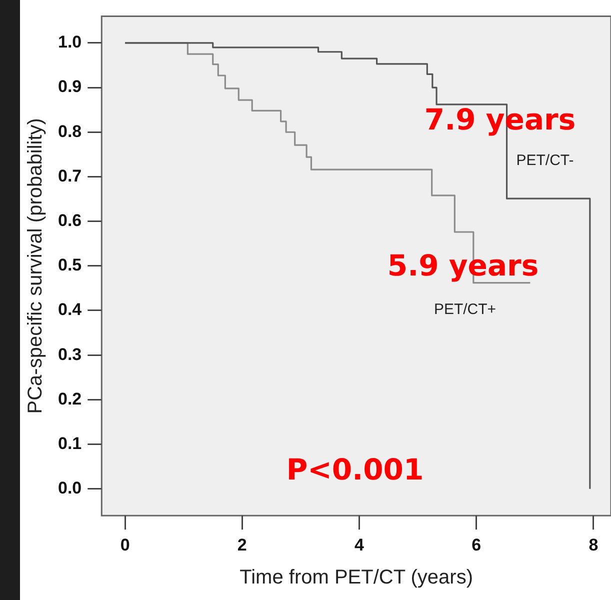 The width and height of the screenshot is (611, 600). Describe the element at coordinates (242, 544) in the screenshot. I see `x-tick-label: 2` at that location.